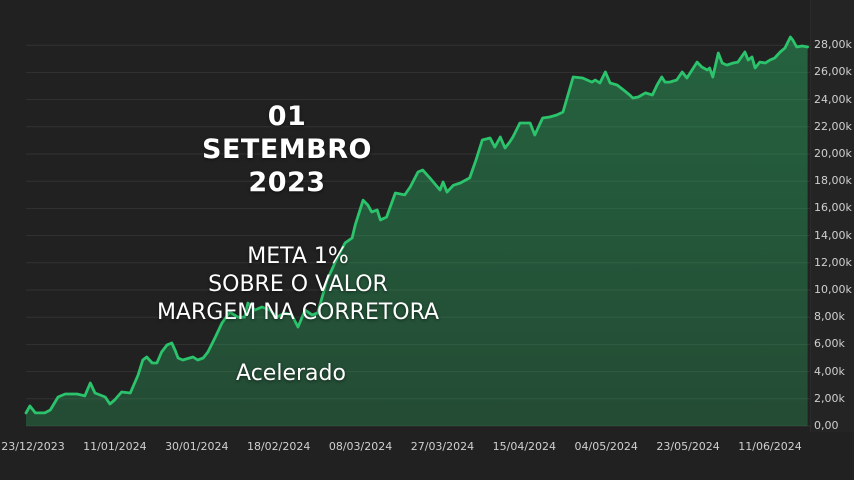 The width and height of the screenshot is (854, 480). Describe the element at coordinates (33, 446) in the screenshot. I see `time-axis-label: 23/12/2023` at that location.